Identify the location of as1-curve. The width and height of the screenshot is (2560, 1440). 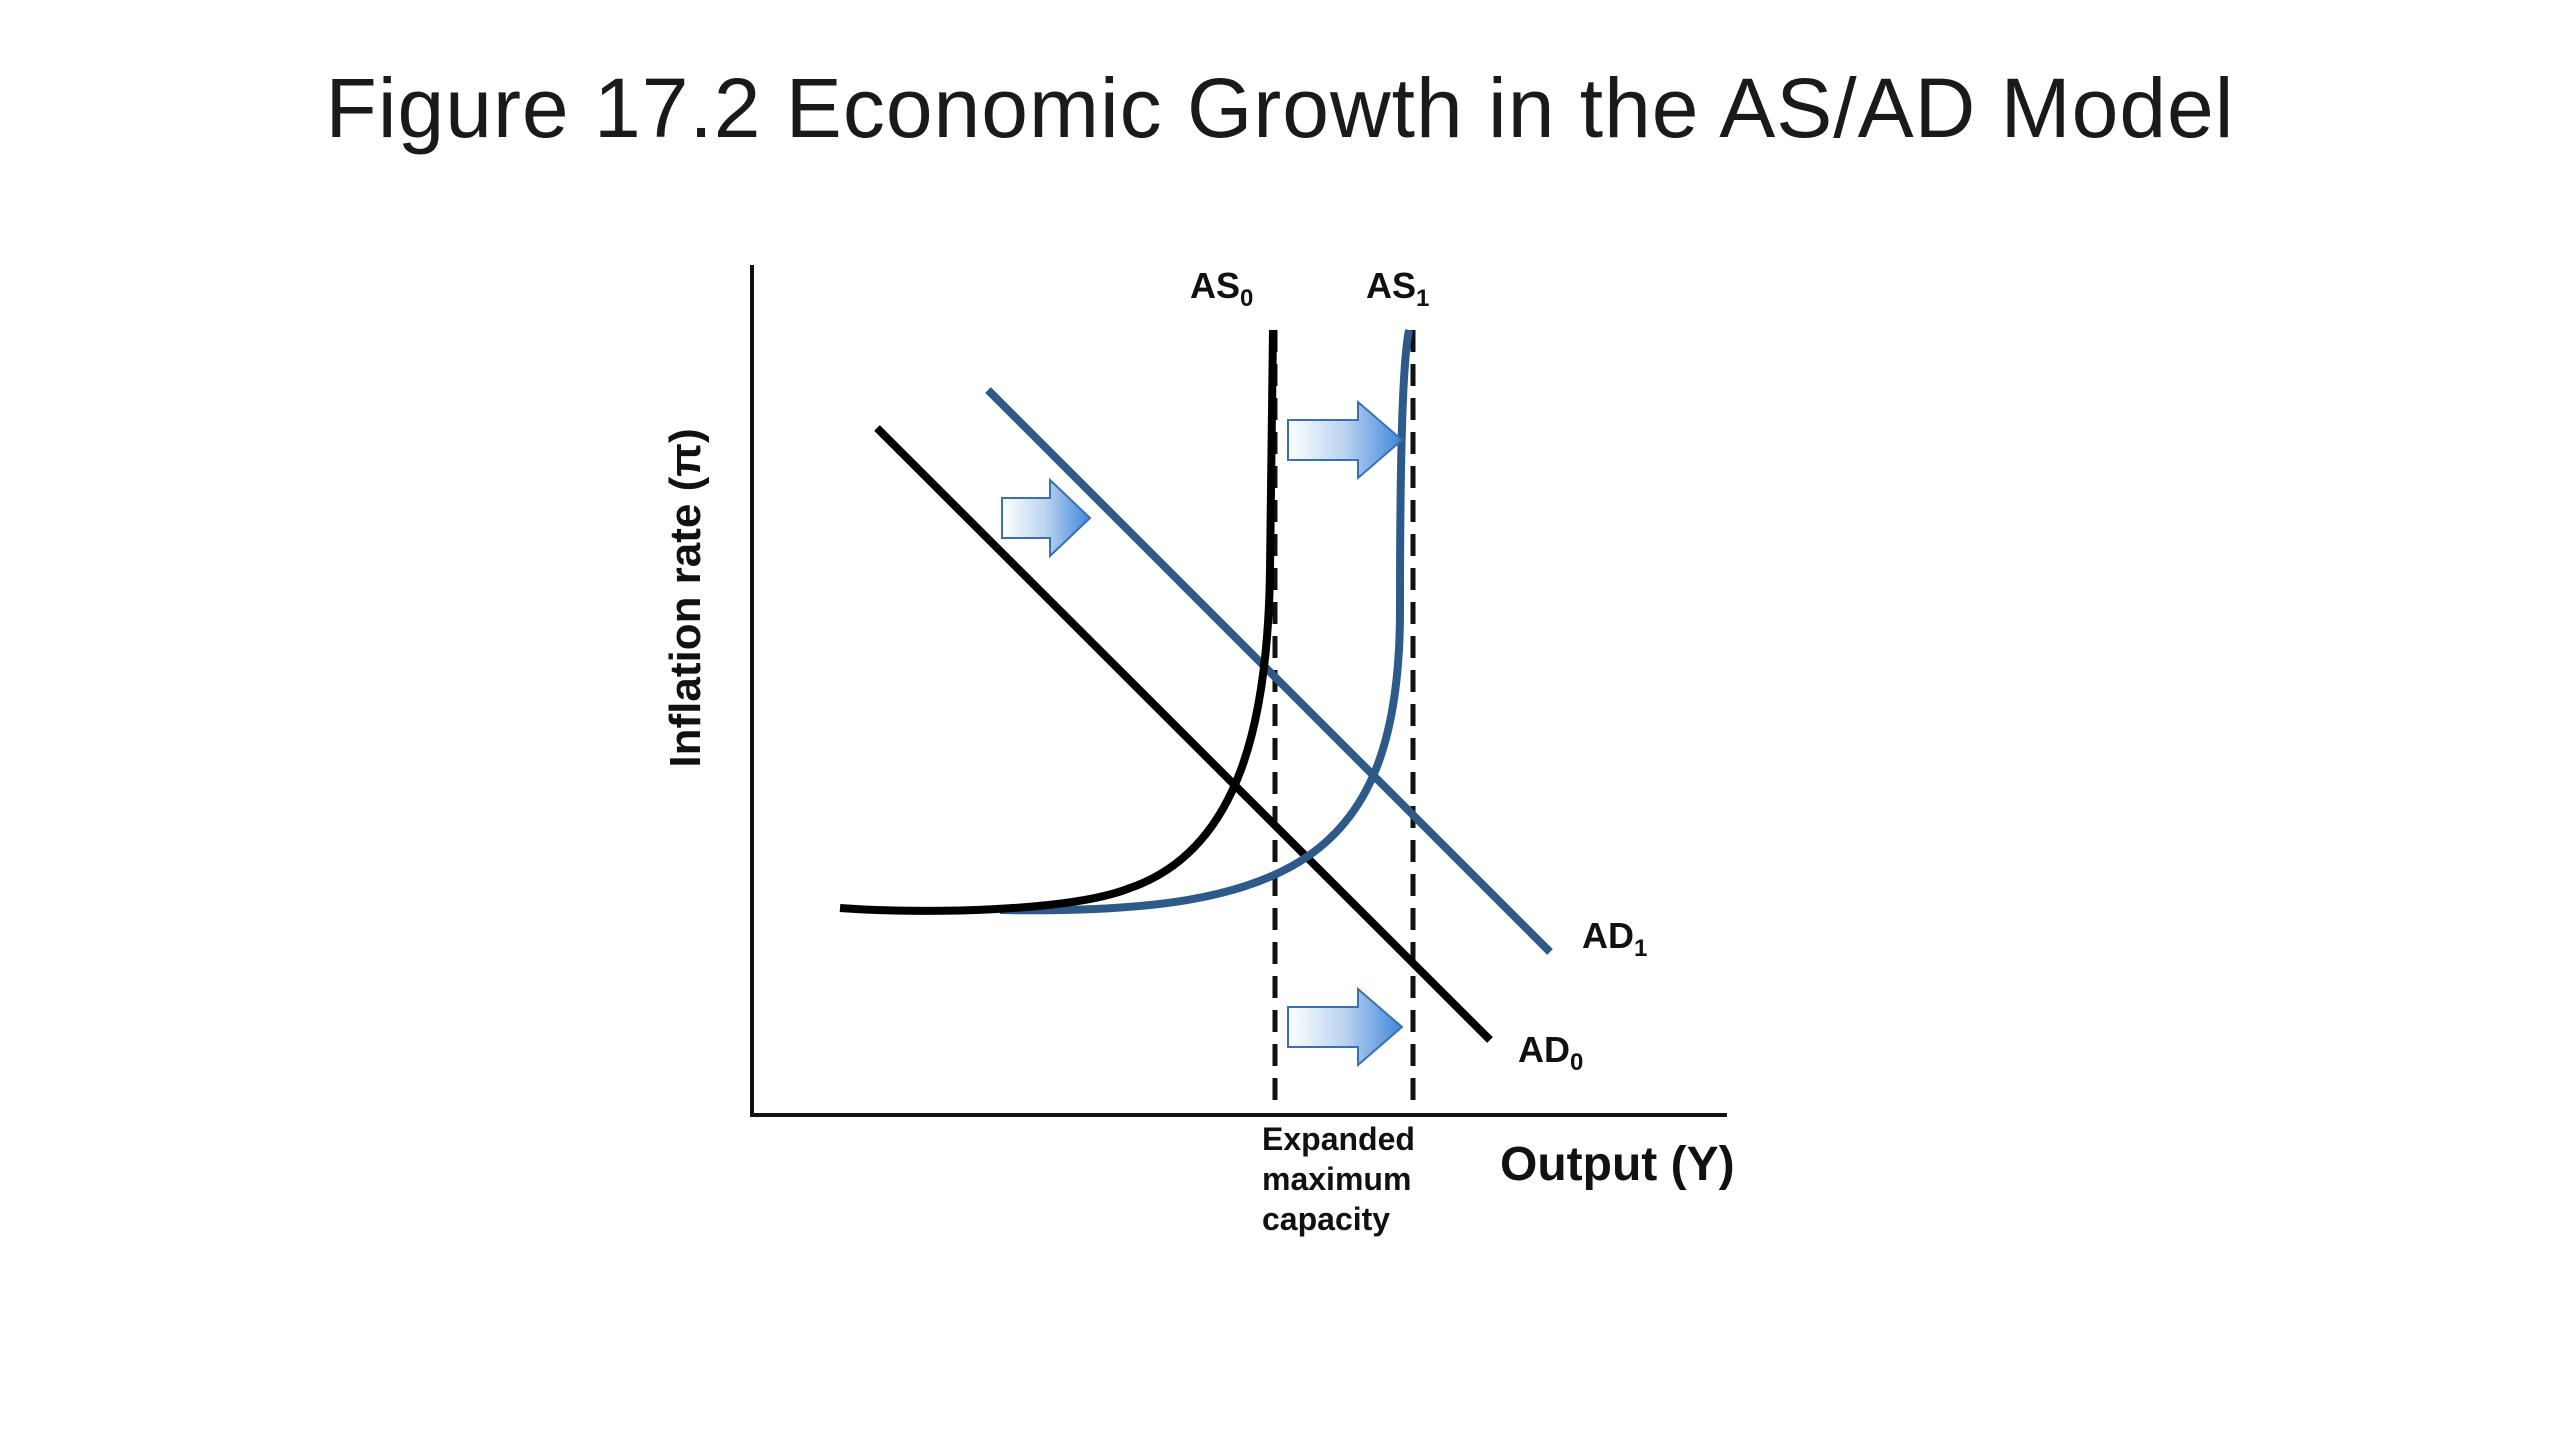
(1206, 622).